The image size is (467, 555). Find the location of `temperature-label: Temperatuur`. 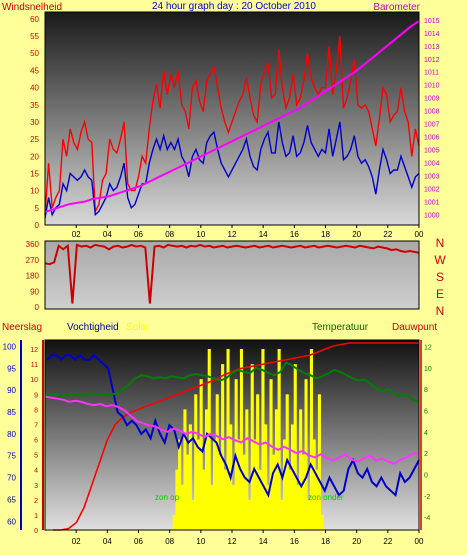

temperature-label: Temperatuur is located at coordinates (340, 327).